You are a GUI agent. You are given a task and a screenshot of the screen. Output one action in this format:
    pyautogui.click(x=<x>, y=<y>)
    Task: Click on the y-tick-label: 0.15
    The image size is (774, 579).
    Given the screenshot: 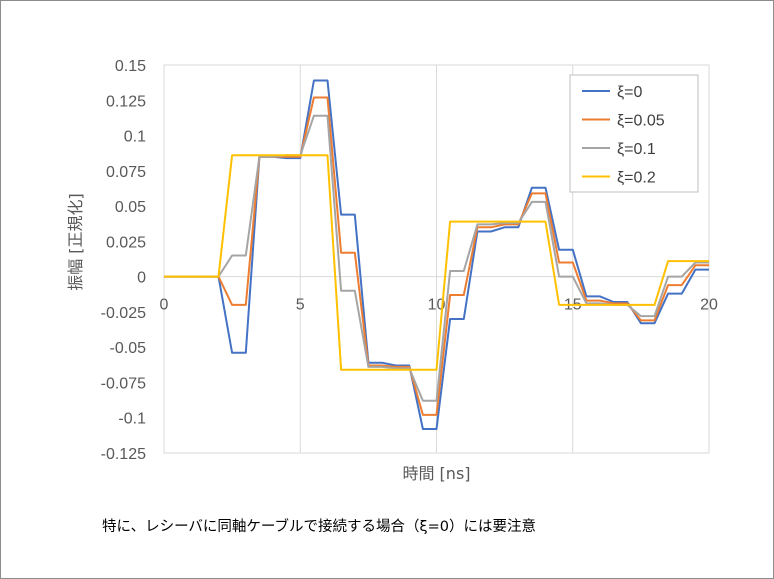 What is the action you would take?
    pyautogui.click(x=130, y=66)
    